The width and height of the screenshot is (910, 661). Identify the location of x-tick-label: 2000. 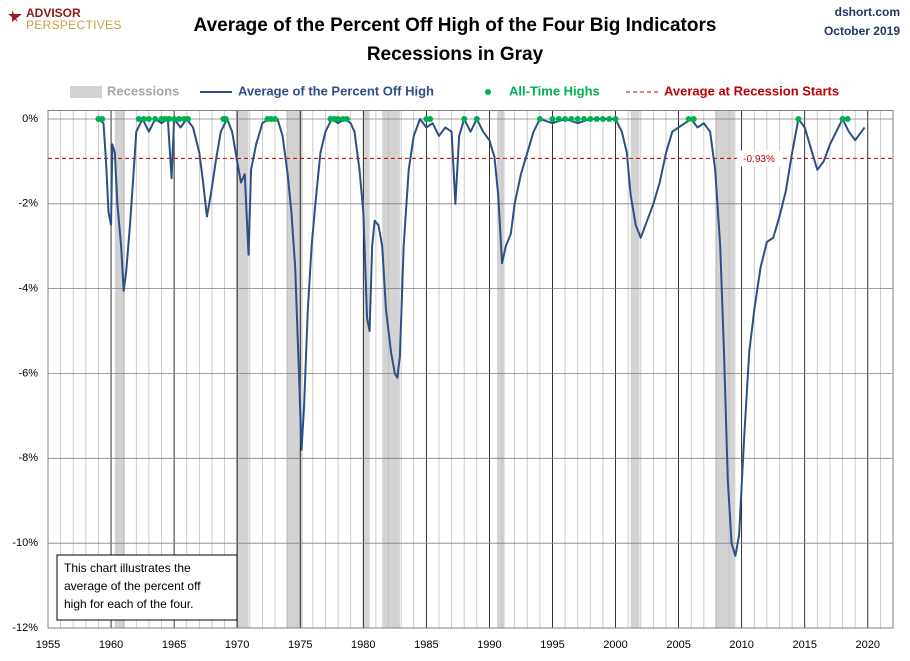
(615, 645).